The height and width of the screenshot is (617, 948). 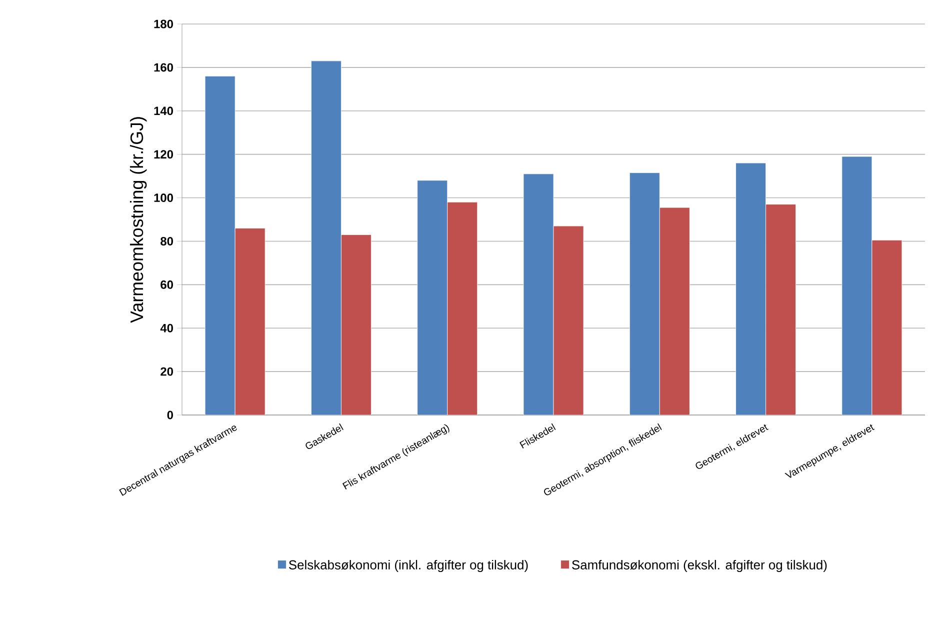 What do you see at coordinates (166, 371) in the screenshot?
I see `y-tick-label: 20` at bounding box center [166, 371].